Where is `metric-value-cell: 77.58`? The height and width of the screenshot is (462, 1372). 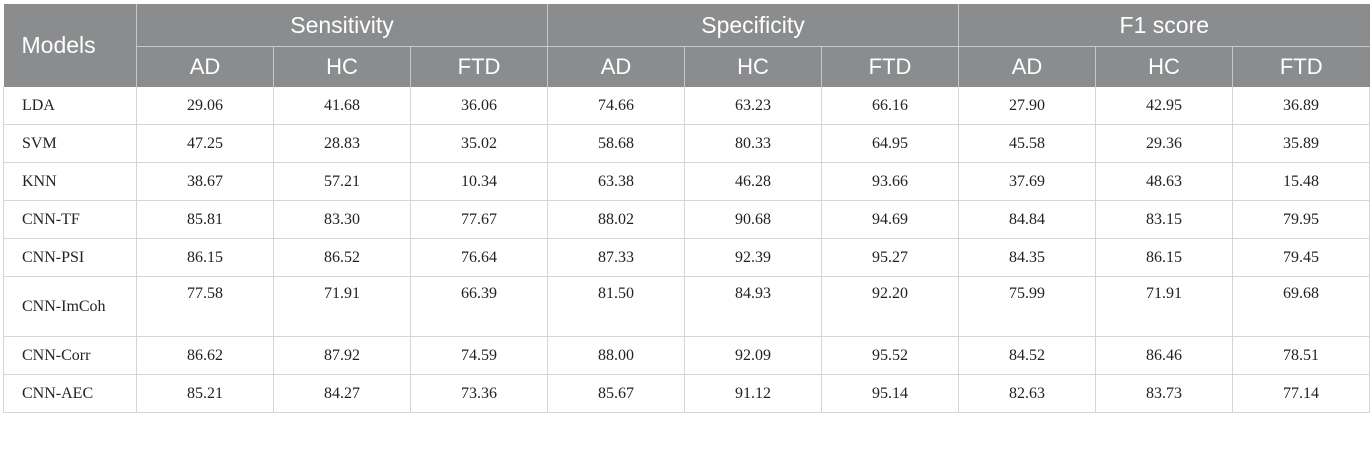 metric-value-cell: 77.58 is located at coordinates (205, 306).